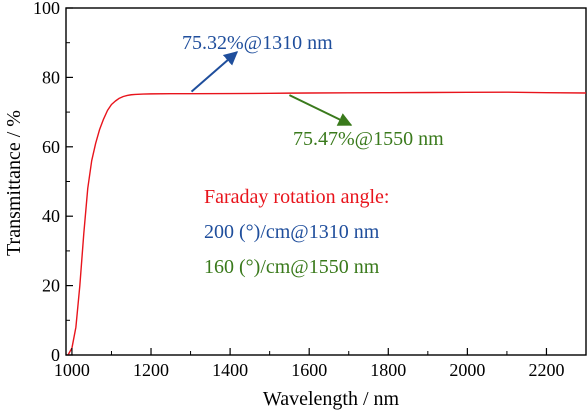  Describe the element at coordinates (546, 370) in the screenshot. I see `x-tick-label: 2200` at that location.